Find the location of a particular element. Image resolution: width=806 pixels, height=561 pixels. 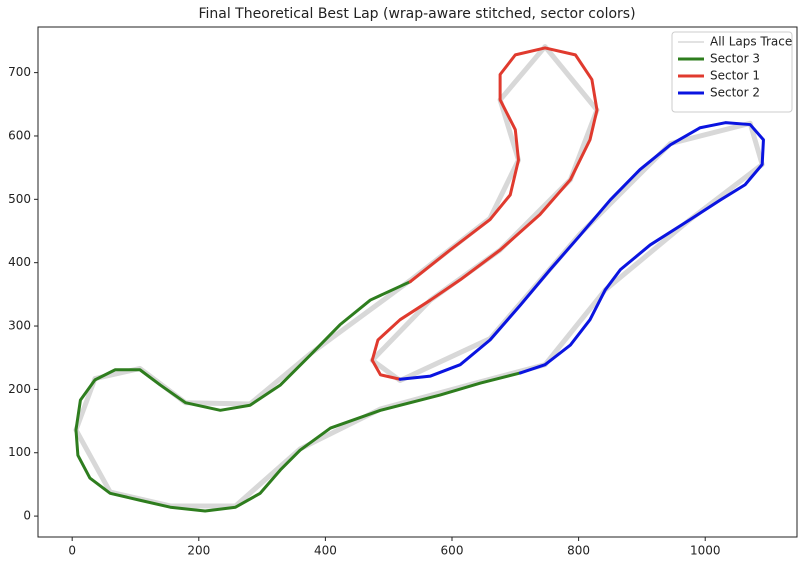

y-tick-label: 0 is located at coordinates (27, 516).